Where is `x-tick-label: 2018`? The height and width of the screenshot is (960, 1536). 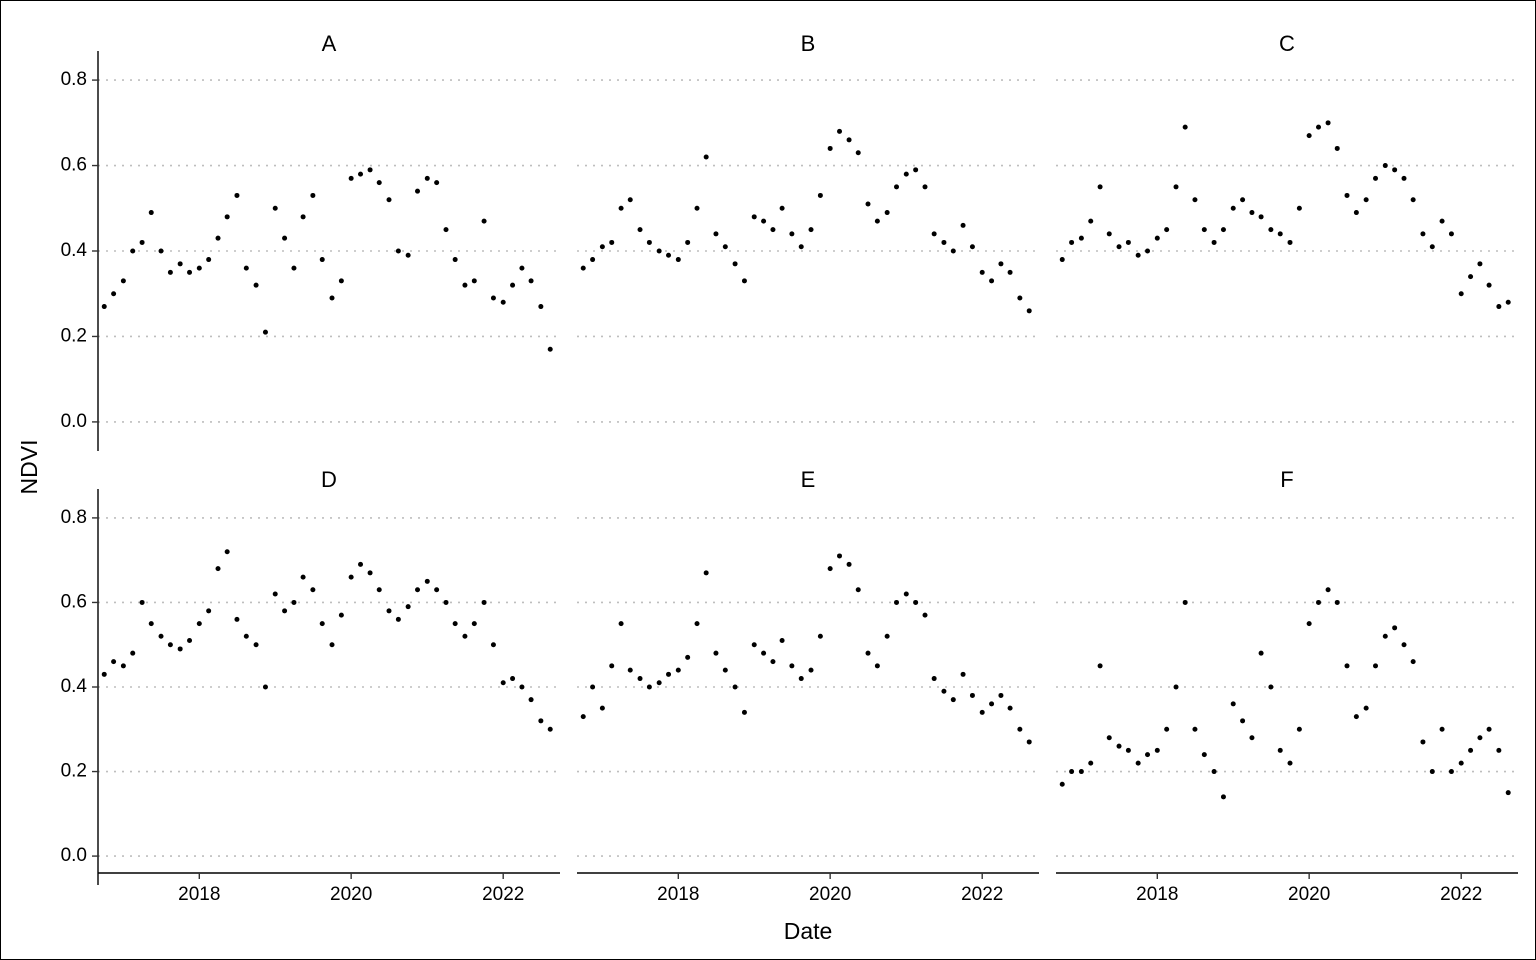
x-tick-label: 2018 is located at coordinates (678, 894).